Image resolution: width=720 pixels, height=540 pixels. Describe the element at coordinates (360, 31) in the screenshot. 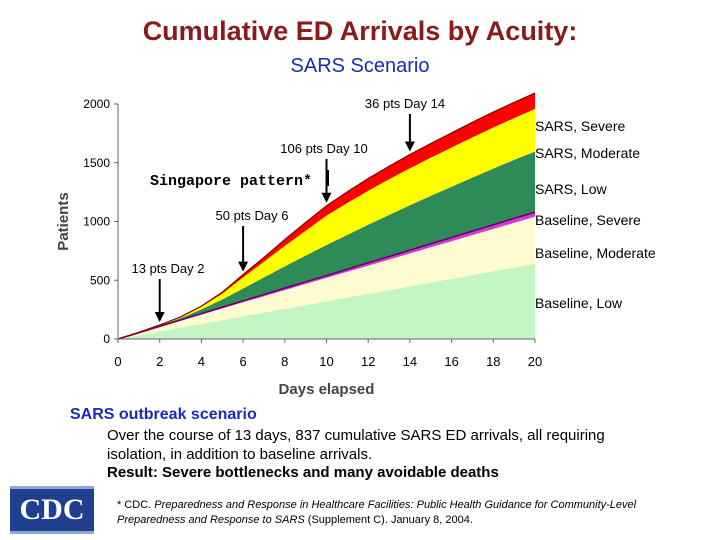

I see `slide-title: Cumulative ED Arrivals by Acuity:` at that location.